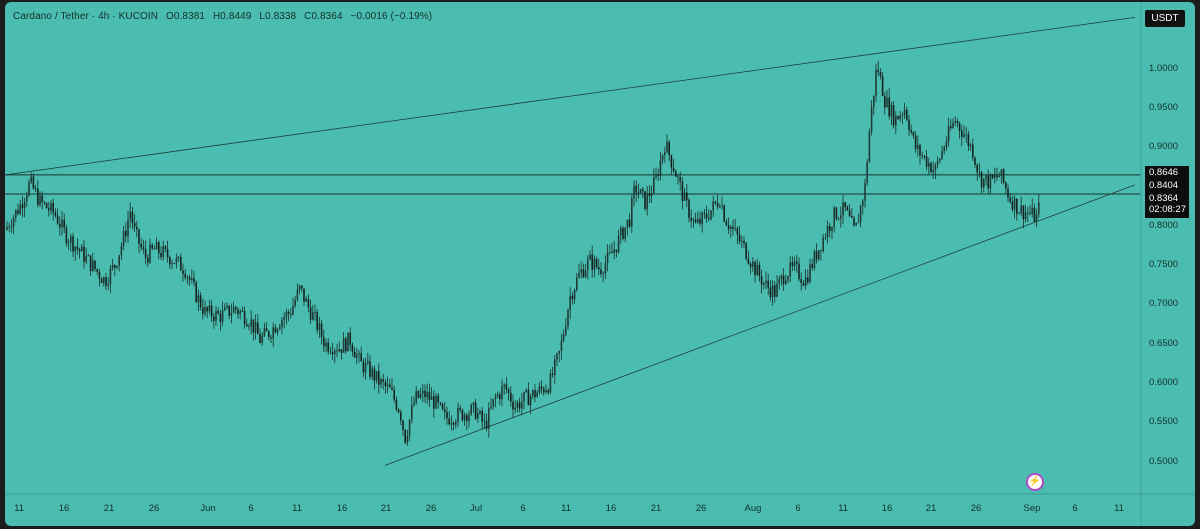 The width and height of the screenshot is (1200, 529). What do you see at coordinates (1164, 382) in the screenshot?
I see `y-tick-label: 0.6000` at bounding box center [1164, 382].